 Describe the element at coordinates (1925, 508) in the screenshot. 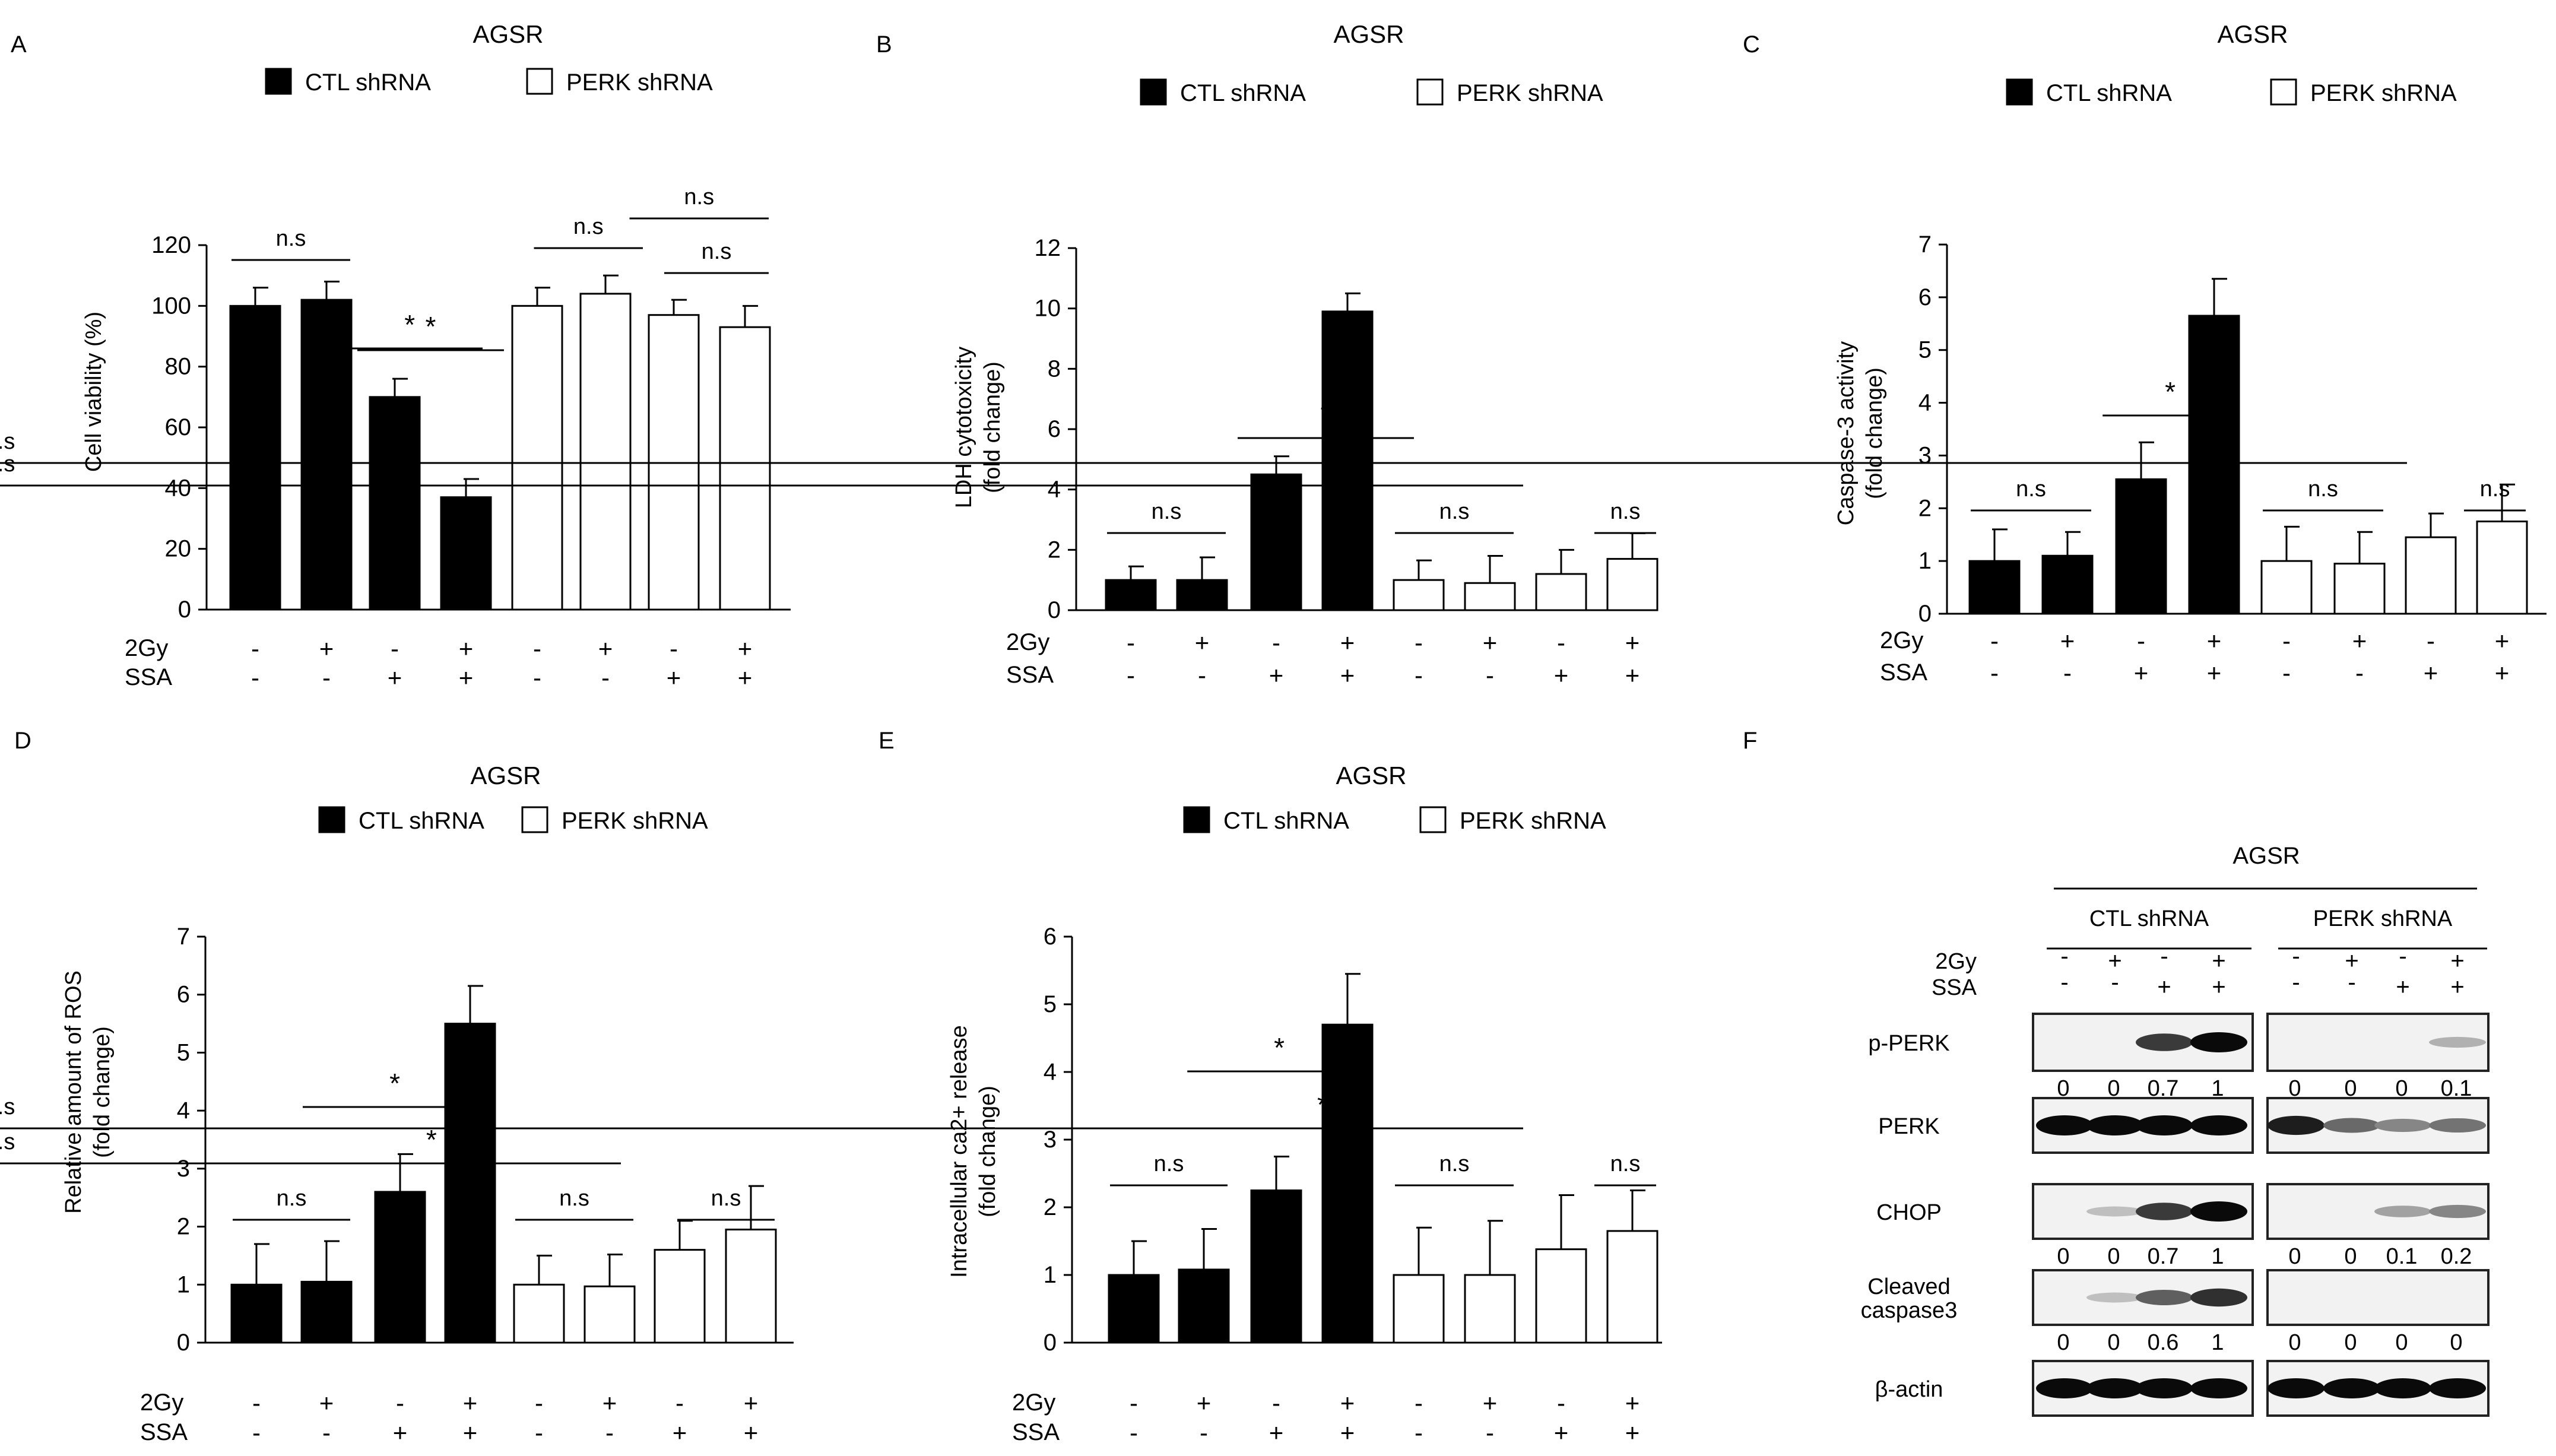

I see `y-tick-label: 2` at that location.